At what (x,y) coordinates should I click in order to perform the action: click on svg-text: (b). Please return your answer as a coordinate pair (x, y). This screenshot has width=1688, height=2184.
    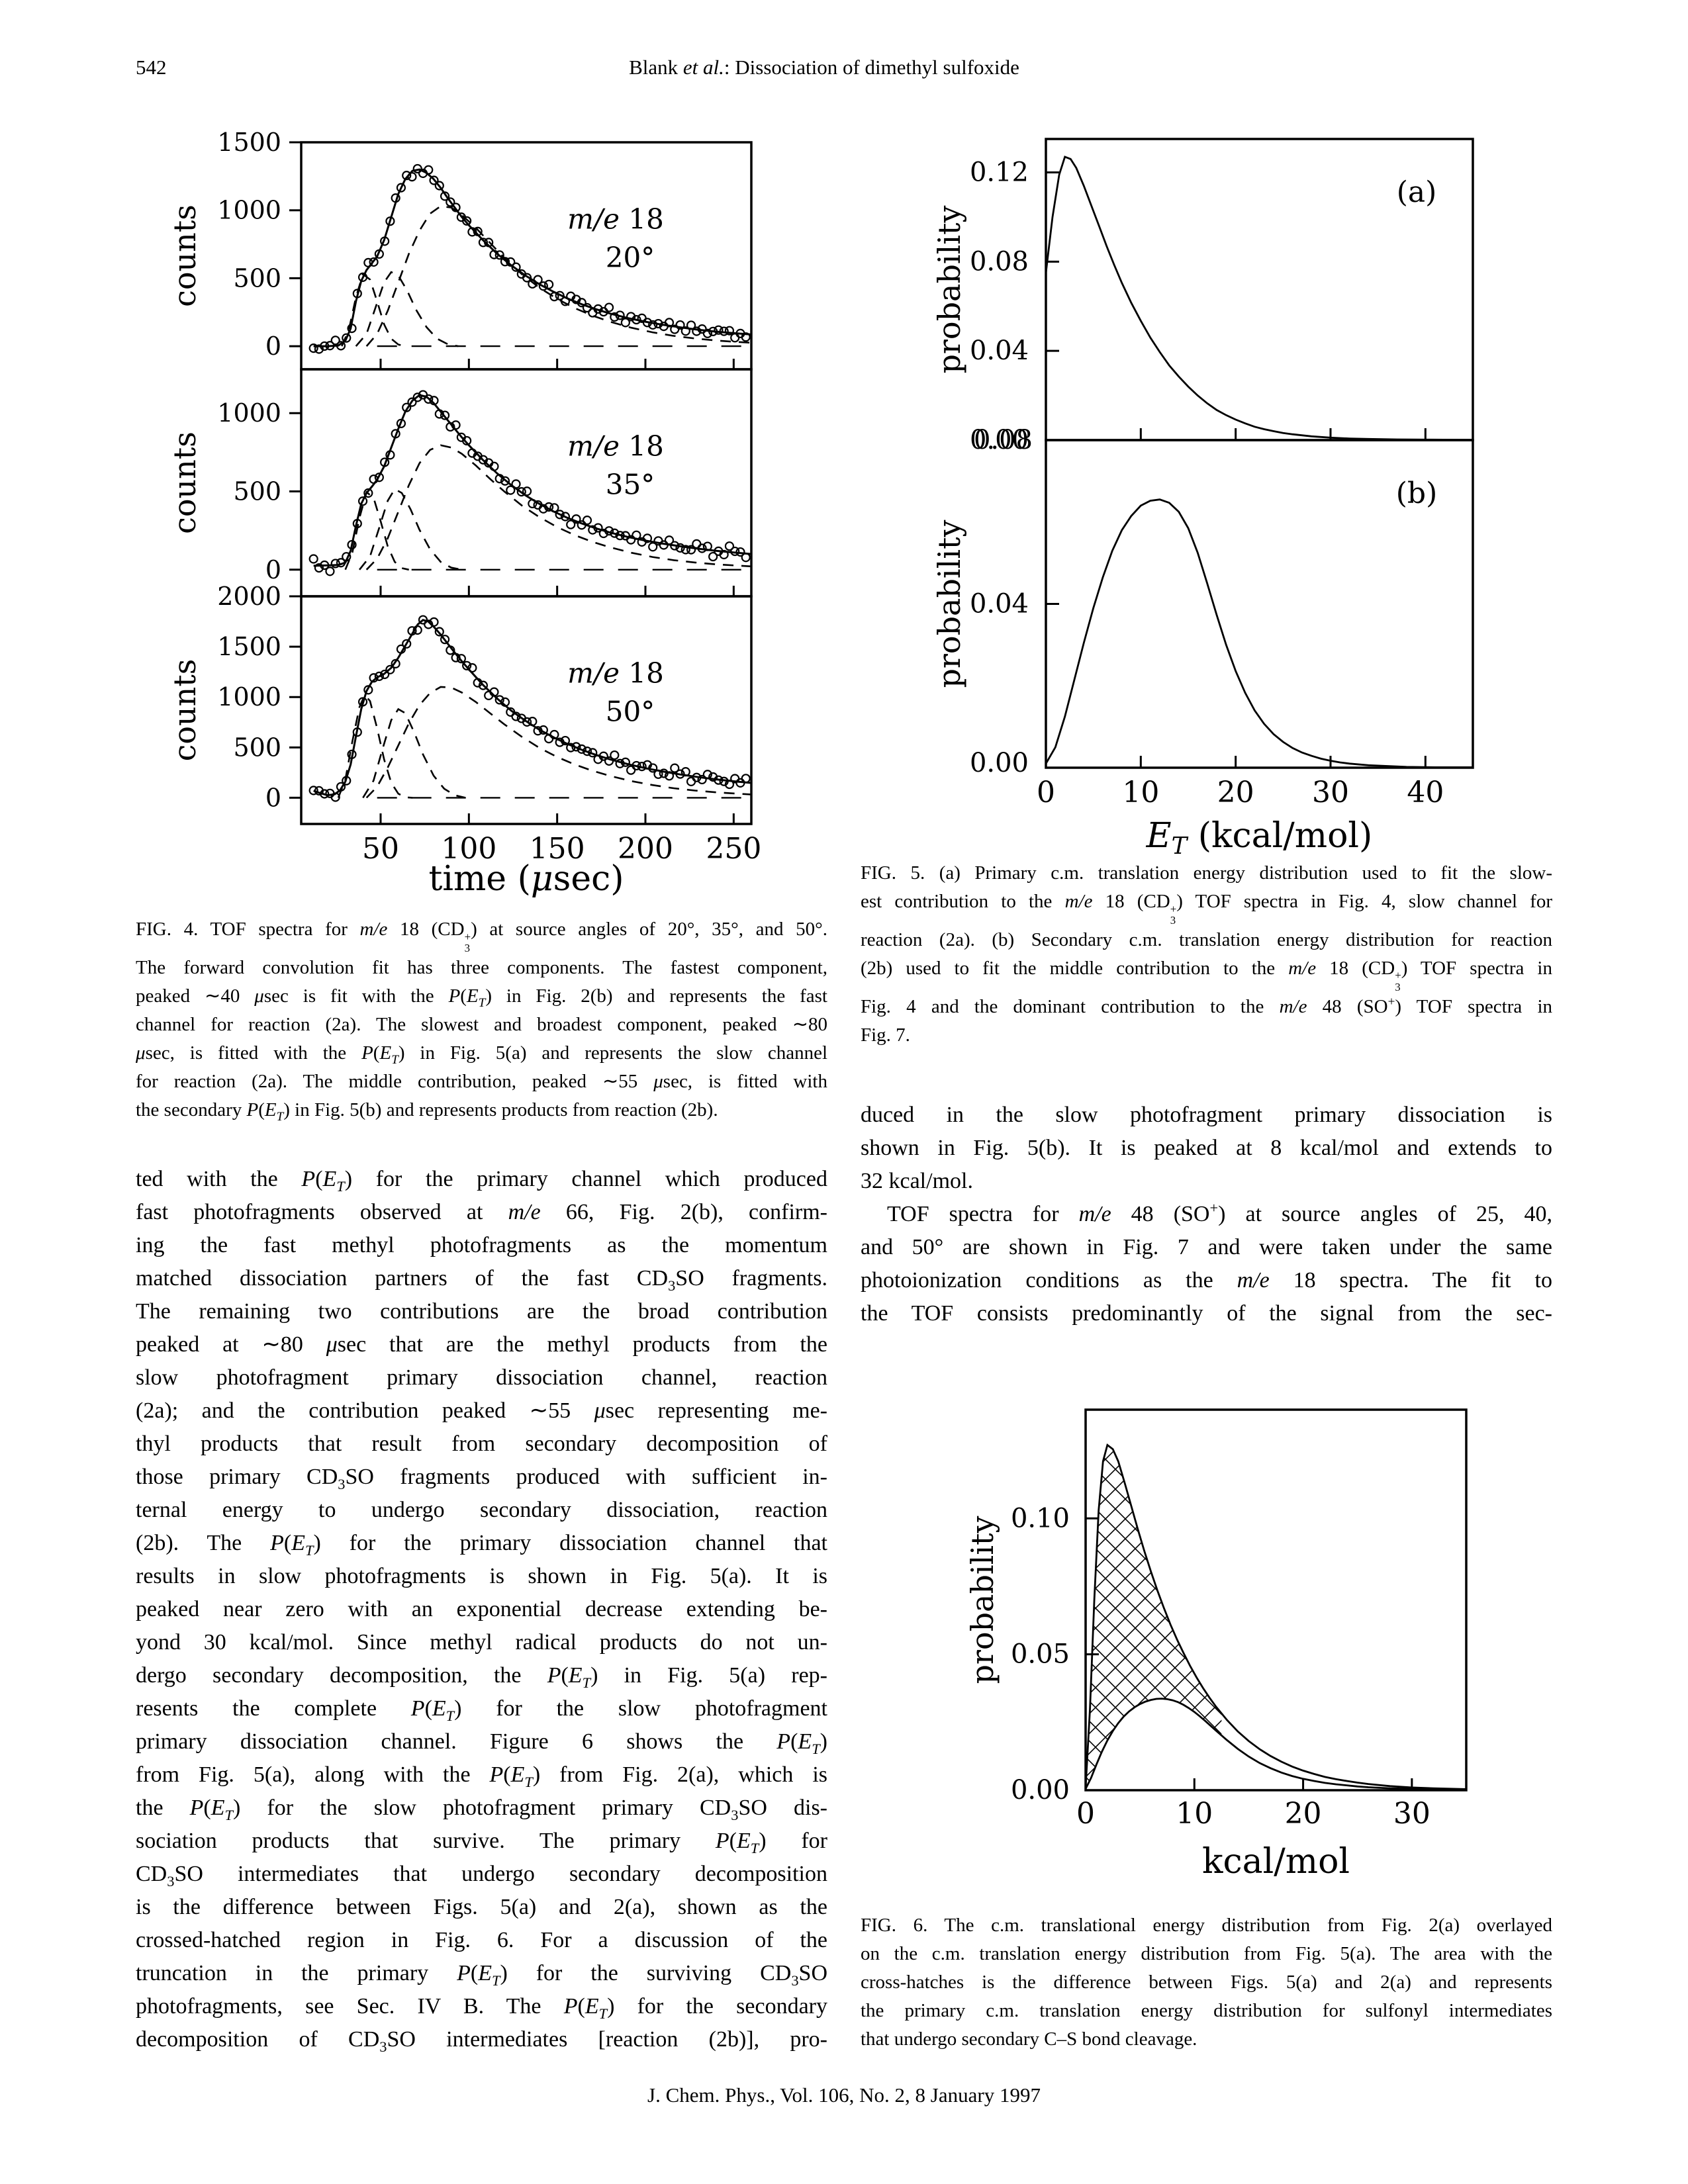
    Looking at the image, I should click on (1417, 493).